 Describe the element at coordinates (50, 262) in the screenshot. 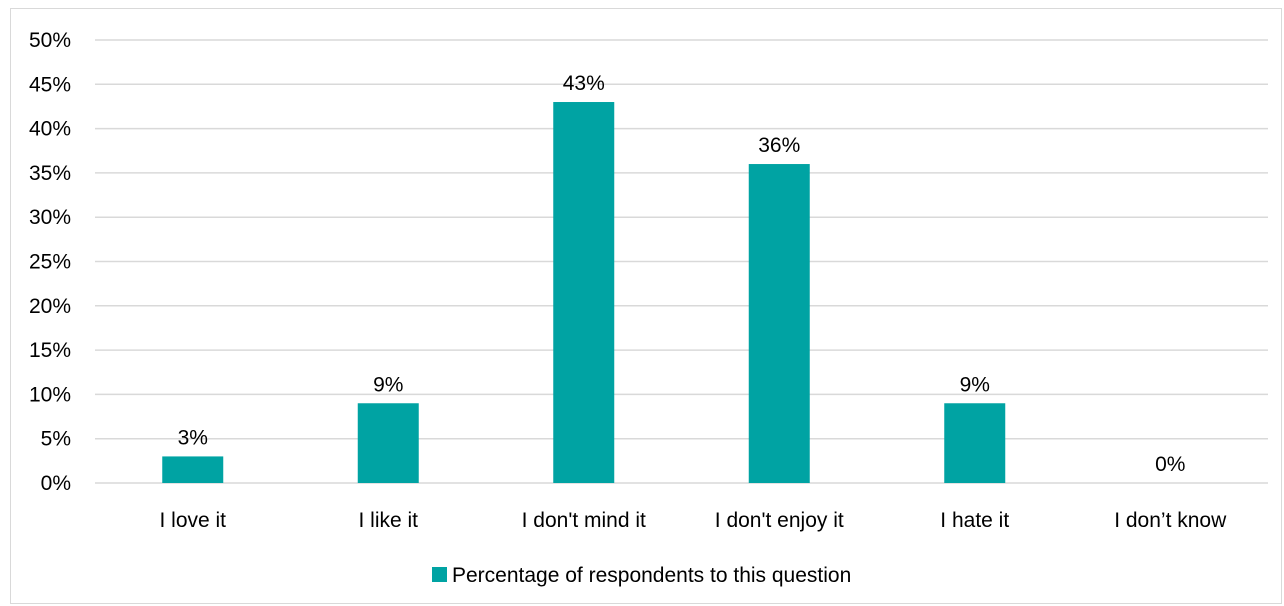

I see `y-tick-label: 25%` at that location.